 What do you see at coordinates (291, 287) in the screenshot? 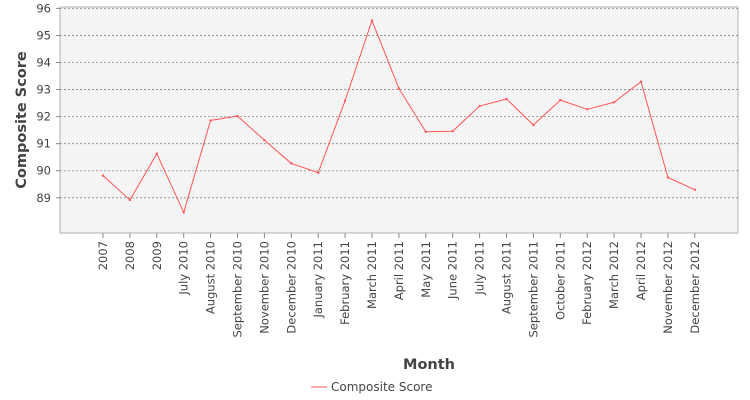
I see `x-tick-label: December 2010` at bounding box center [291, 287].